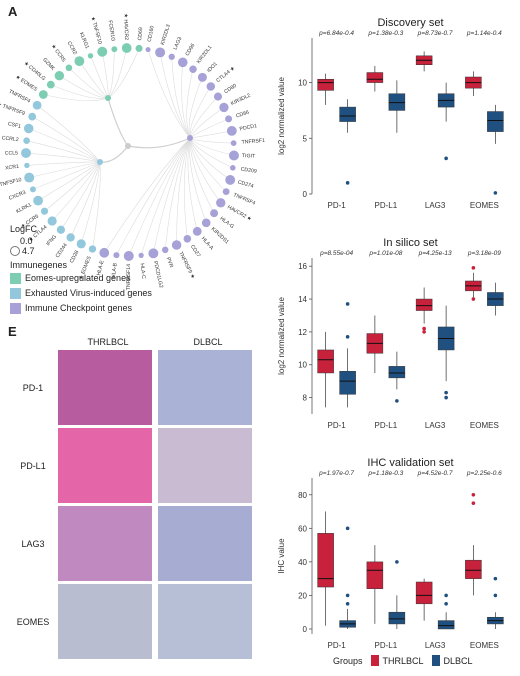  What do you see at coordinates (435, 425) in the screenshot?
I see `x-tick-label: LAG3` at bounding box center [435, 425].